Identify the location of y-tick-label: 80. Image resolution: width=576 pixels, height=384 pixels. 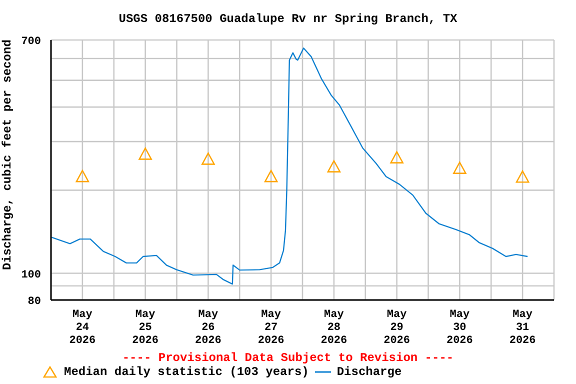
(34, 302).